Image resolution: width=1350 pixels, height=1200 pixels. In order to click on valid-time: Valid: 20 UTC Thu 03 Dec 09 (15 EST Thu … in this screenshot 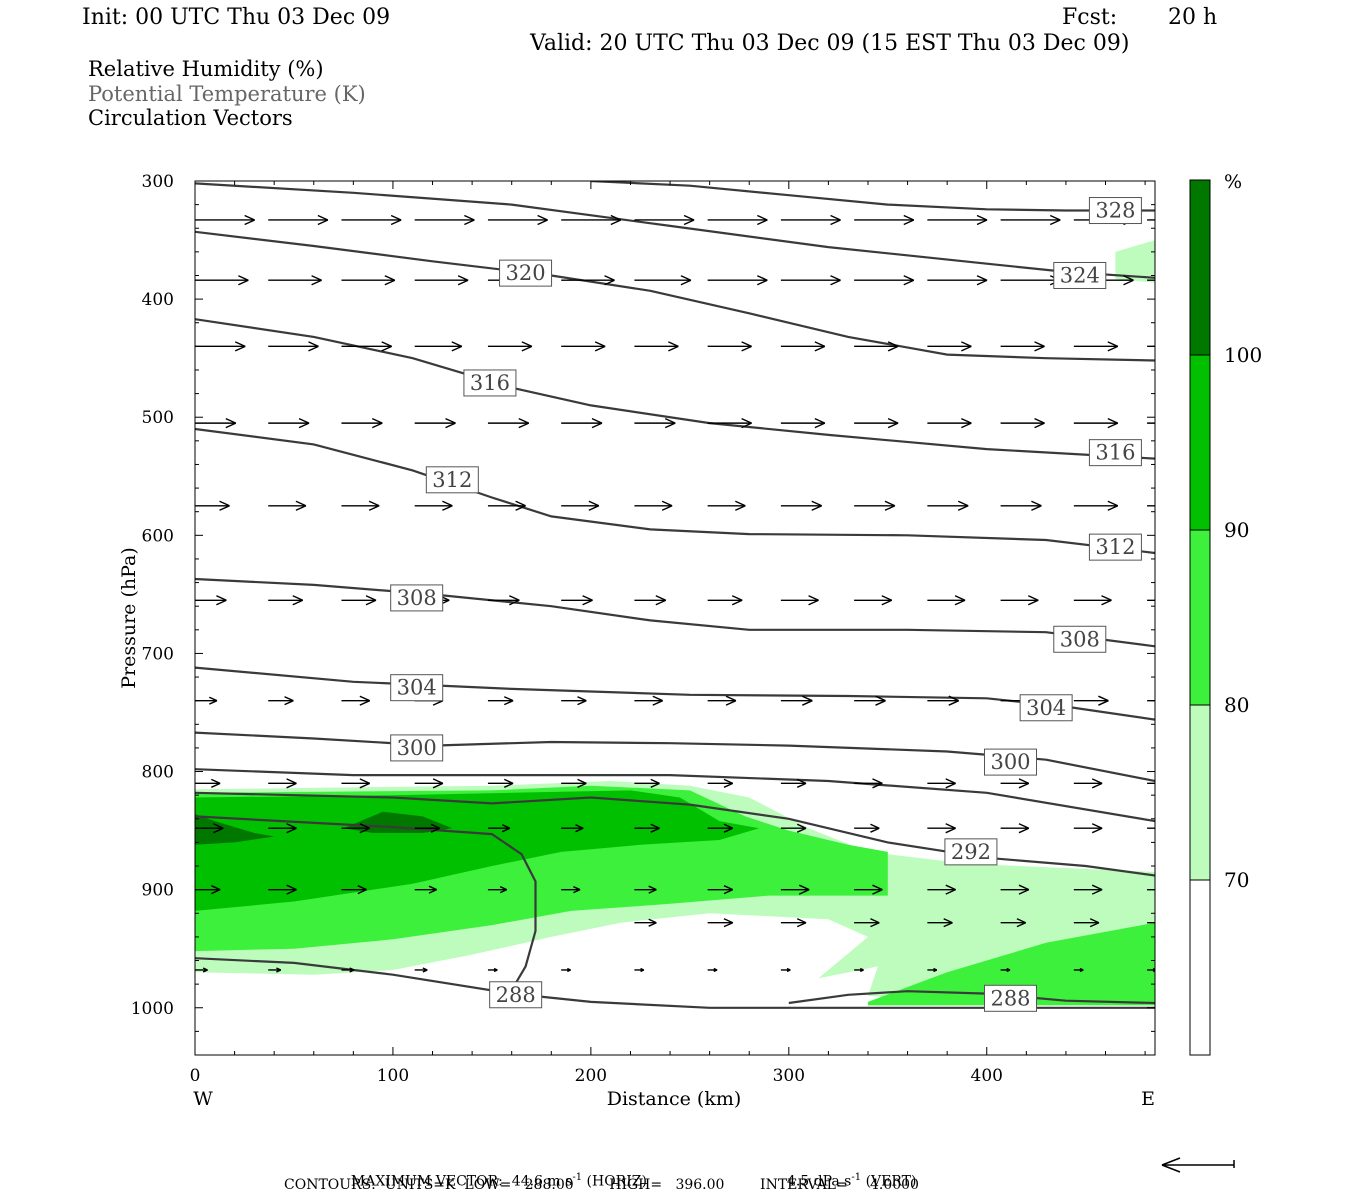, I will do `click(830, 43)`.